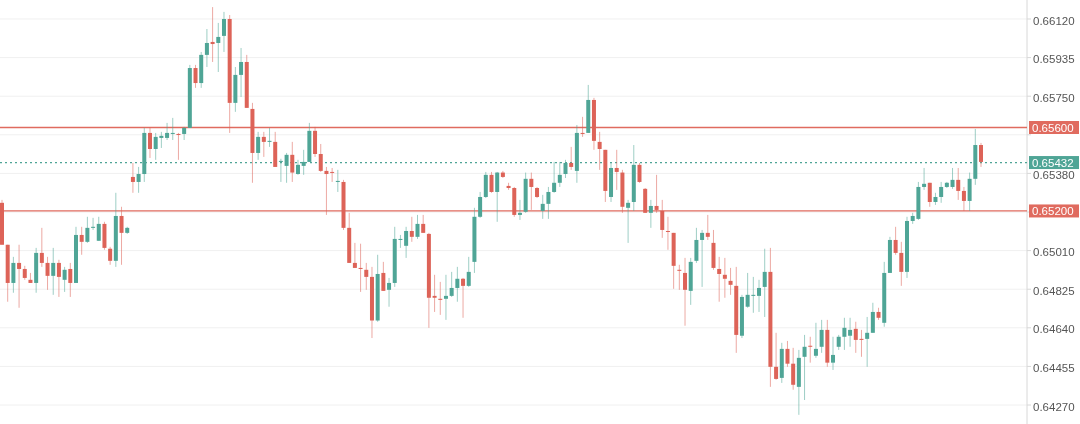 The height and width of the screenshot is (424, 1080). Describe the element at coordinates (1054, 290) in the screenshot. I see `y-tick-label: 0.64825` at that location.